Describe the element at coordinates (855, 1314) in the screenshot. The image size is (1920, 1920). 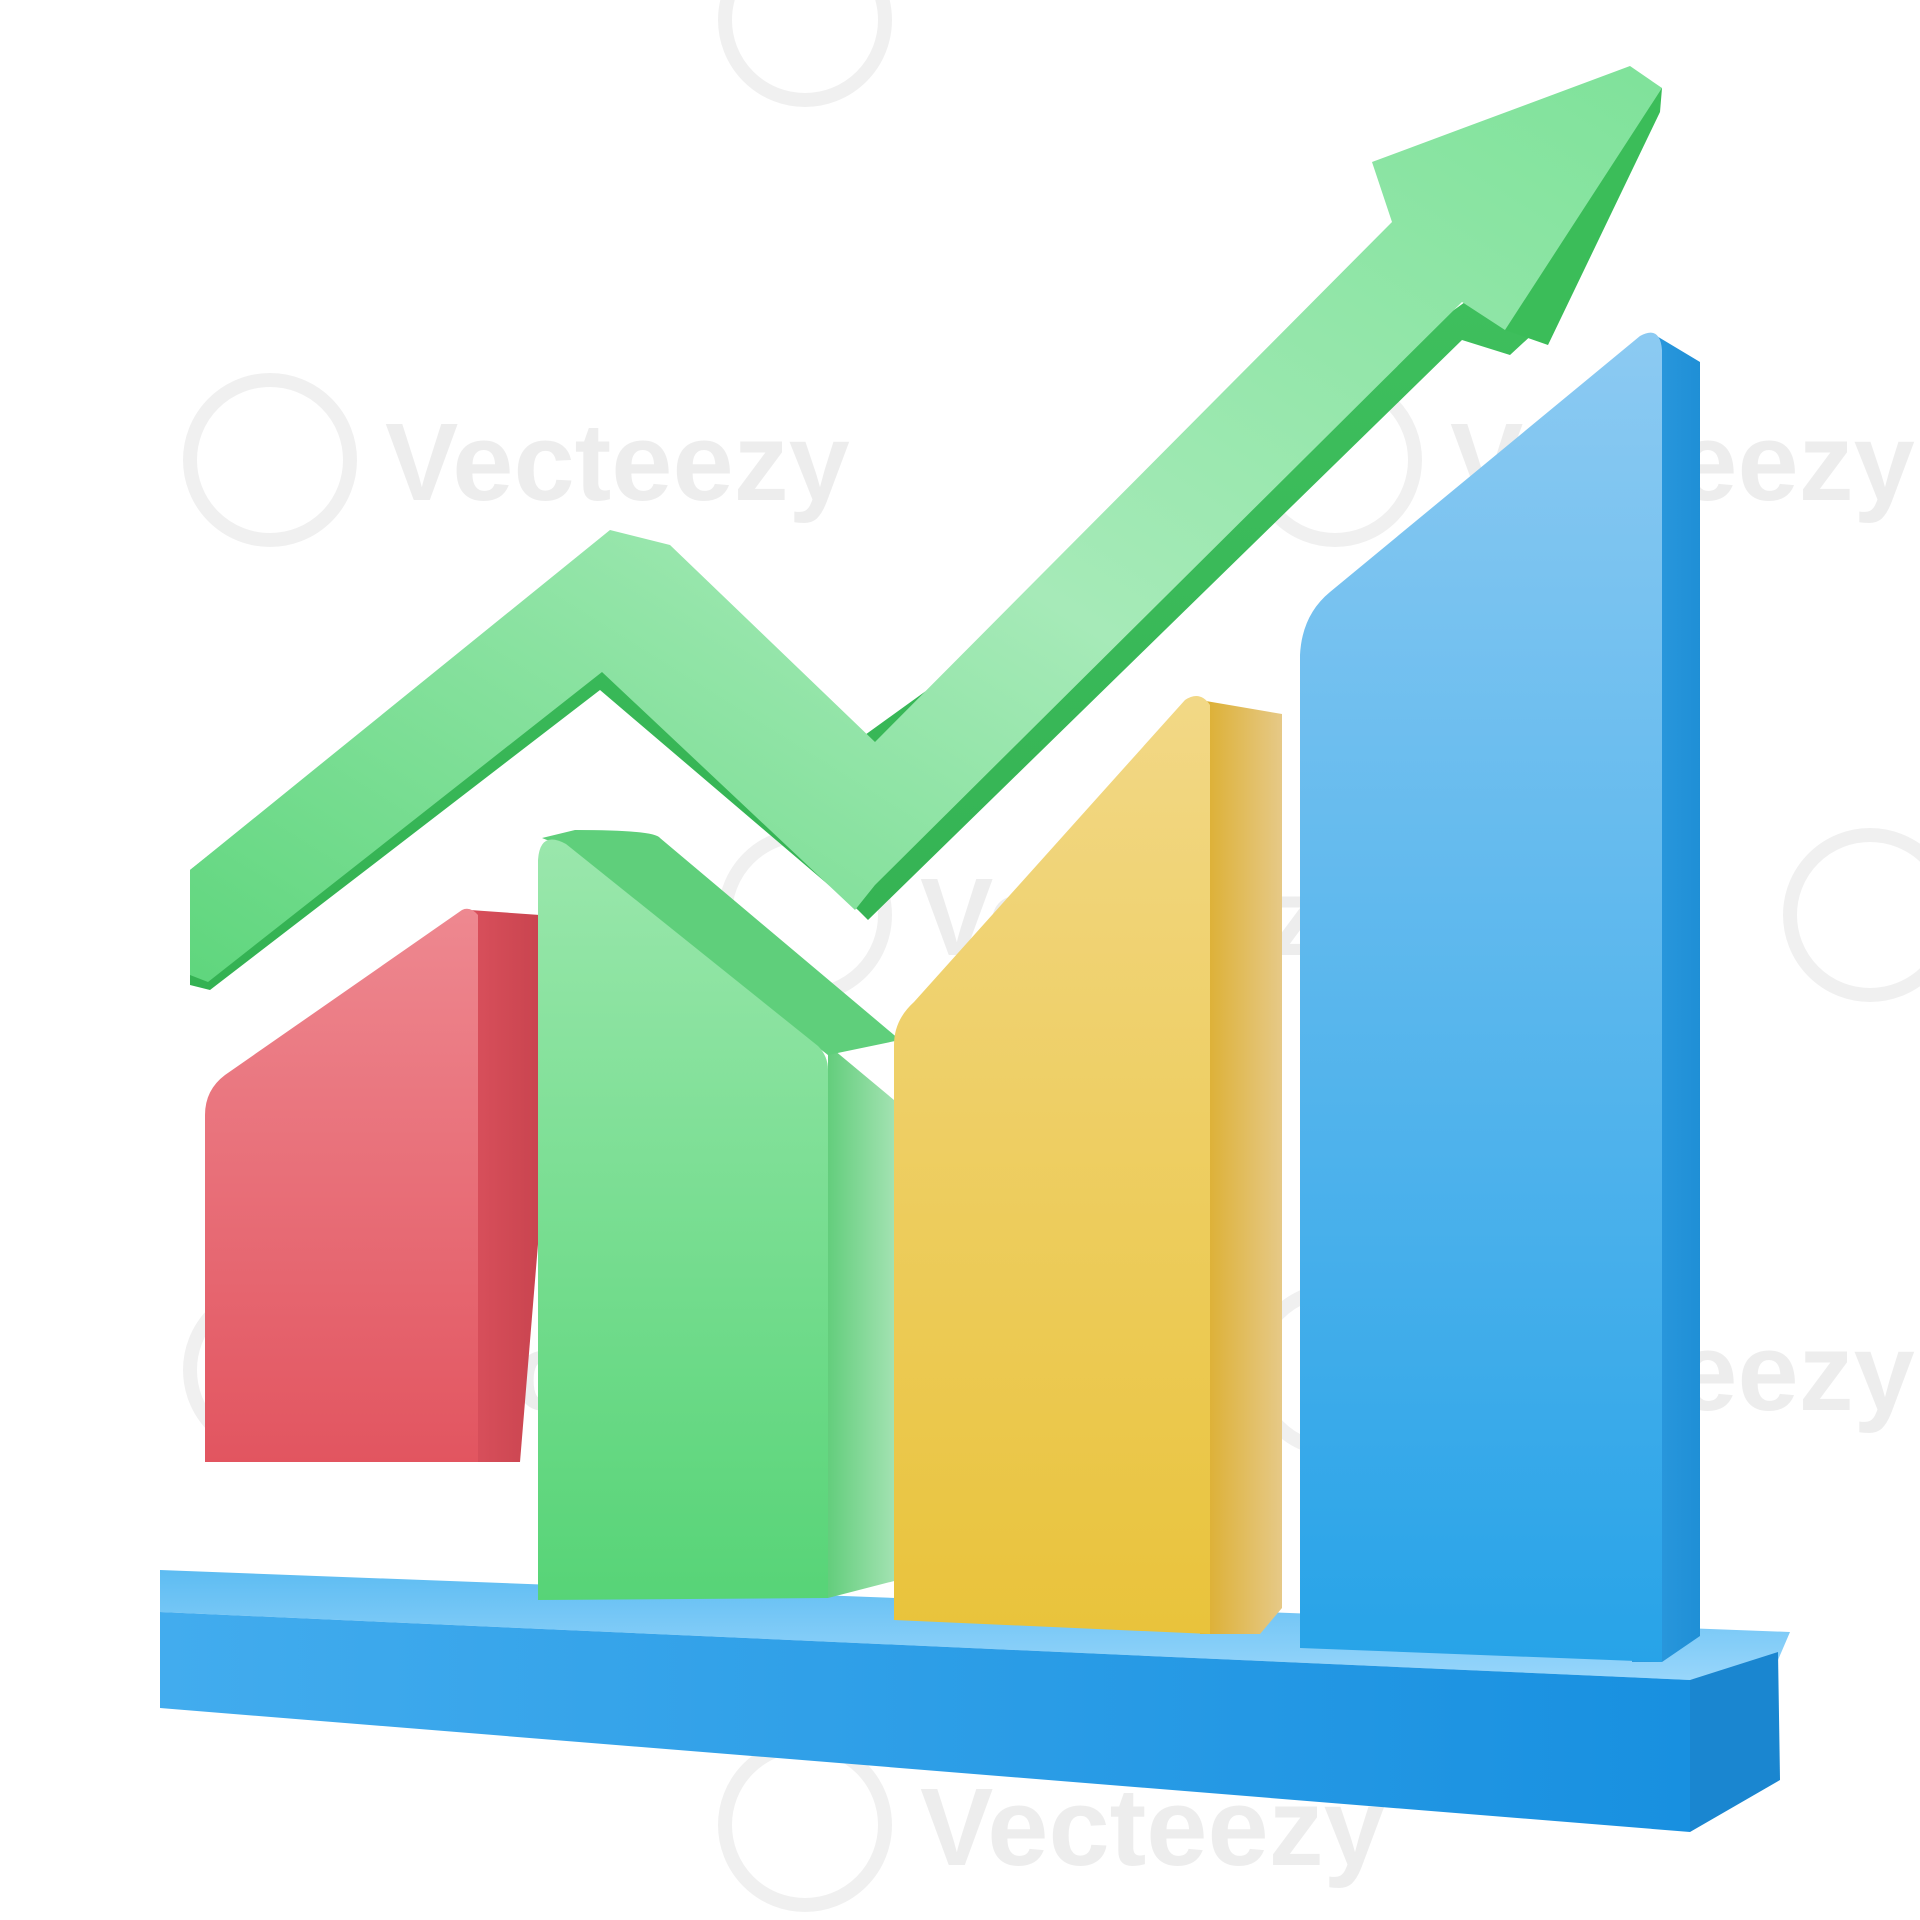
I see `green-bar-side` at that location.